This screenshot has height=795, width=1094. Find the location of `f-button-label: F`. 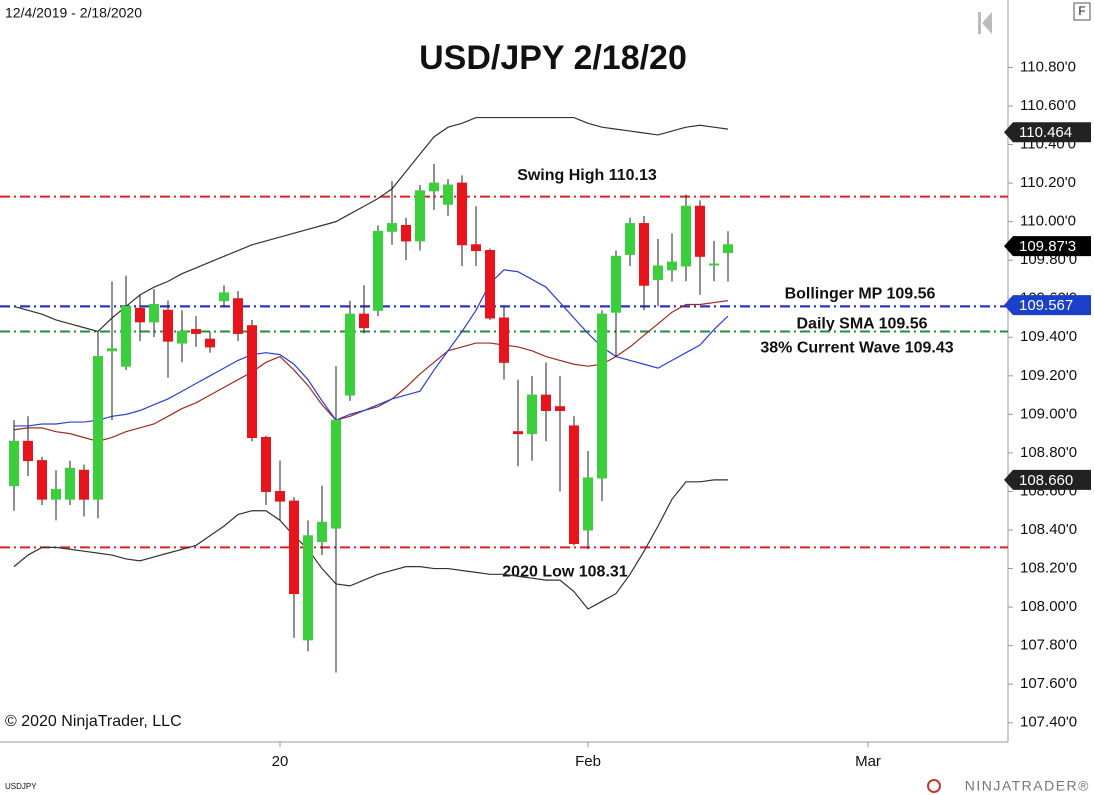

f-button-label: F is located at coordinates (1081, 11).